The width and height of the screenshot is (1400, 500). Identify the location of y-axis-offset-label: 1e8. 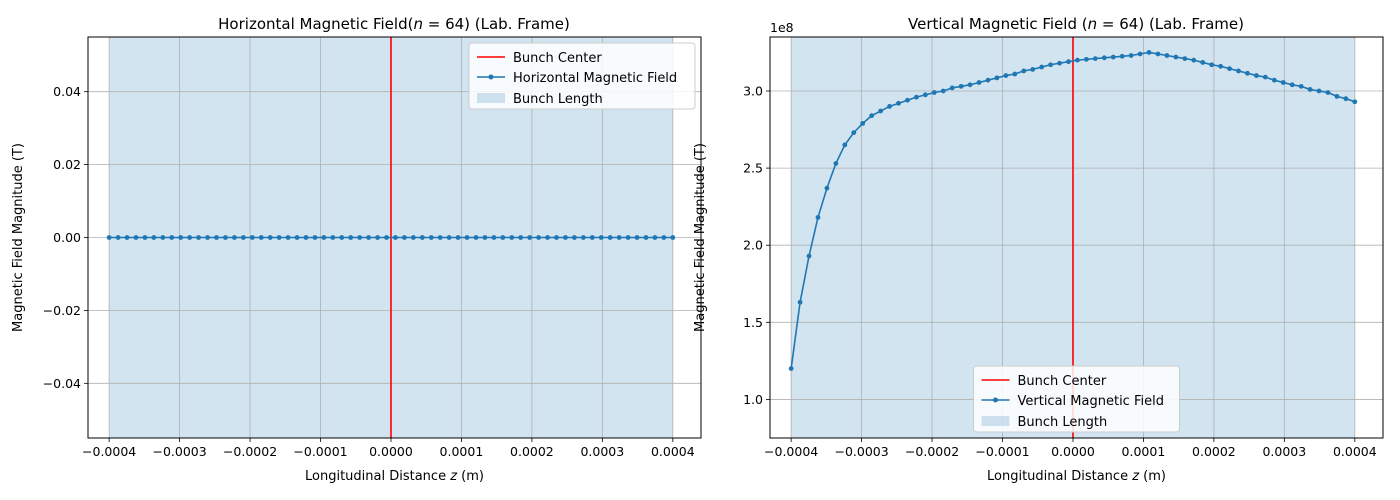
(782, 27).